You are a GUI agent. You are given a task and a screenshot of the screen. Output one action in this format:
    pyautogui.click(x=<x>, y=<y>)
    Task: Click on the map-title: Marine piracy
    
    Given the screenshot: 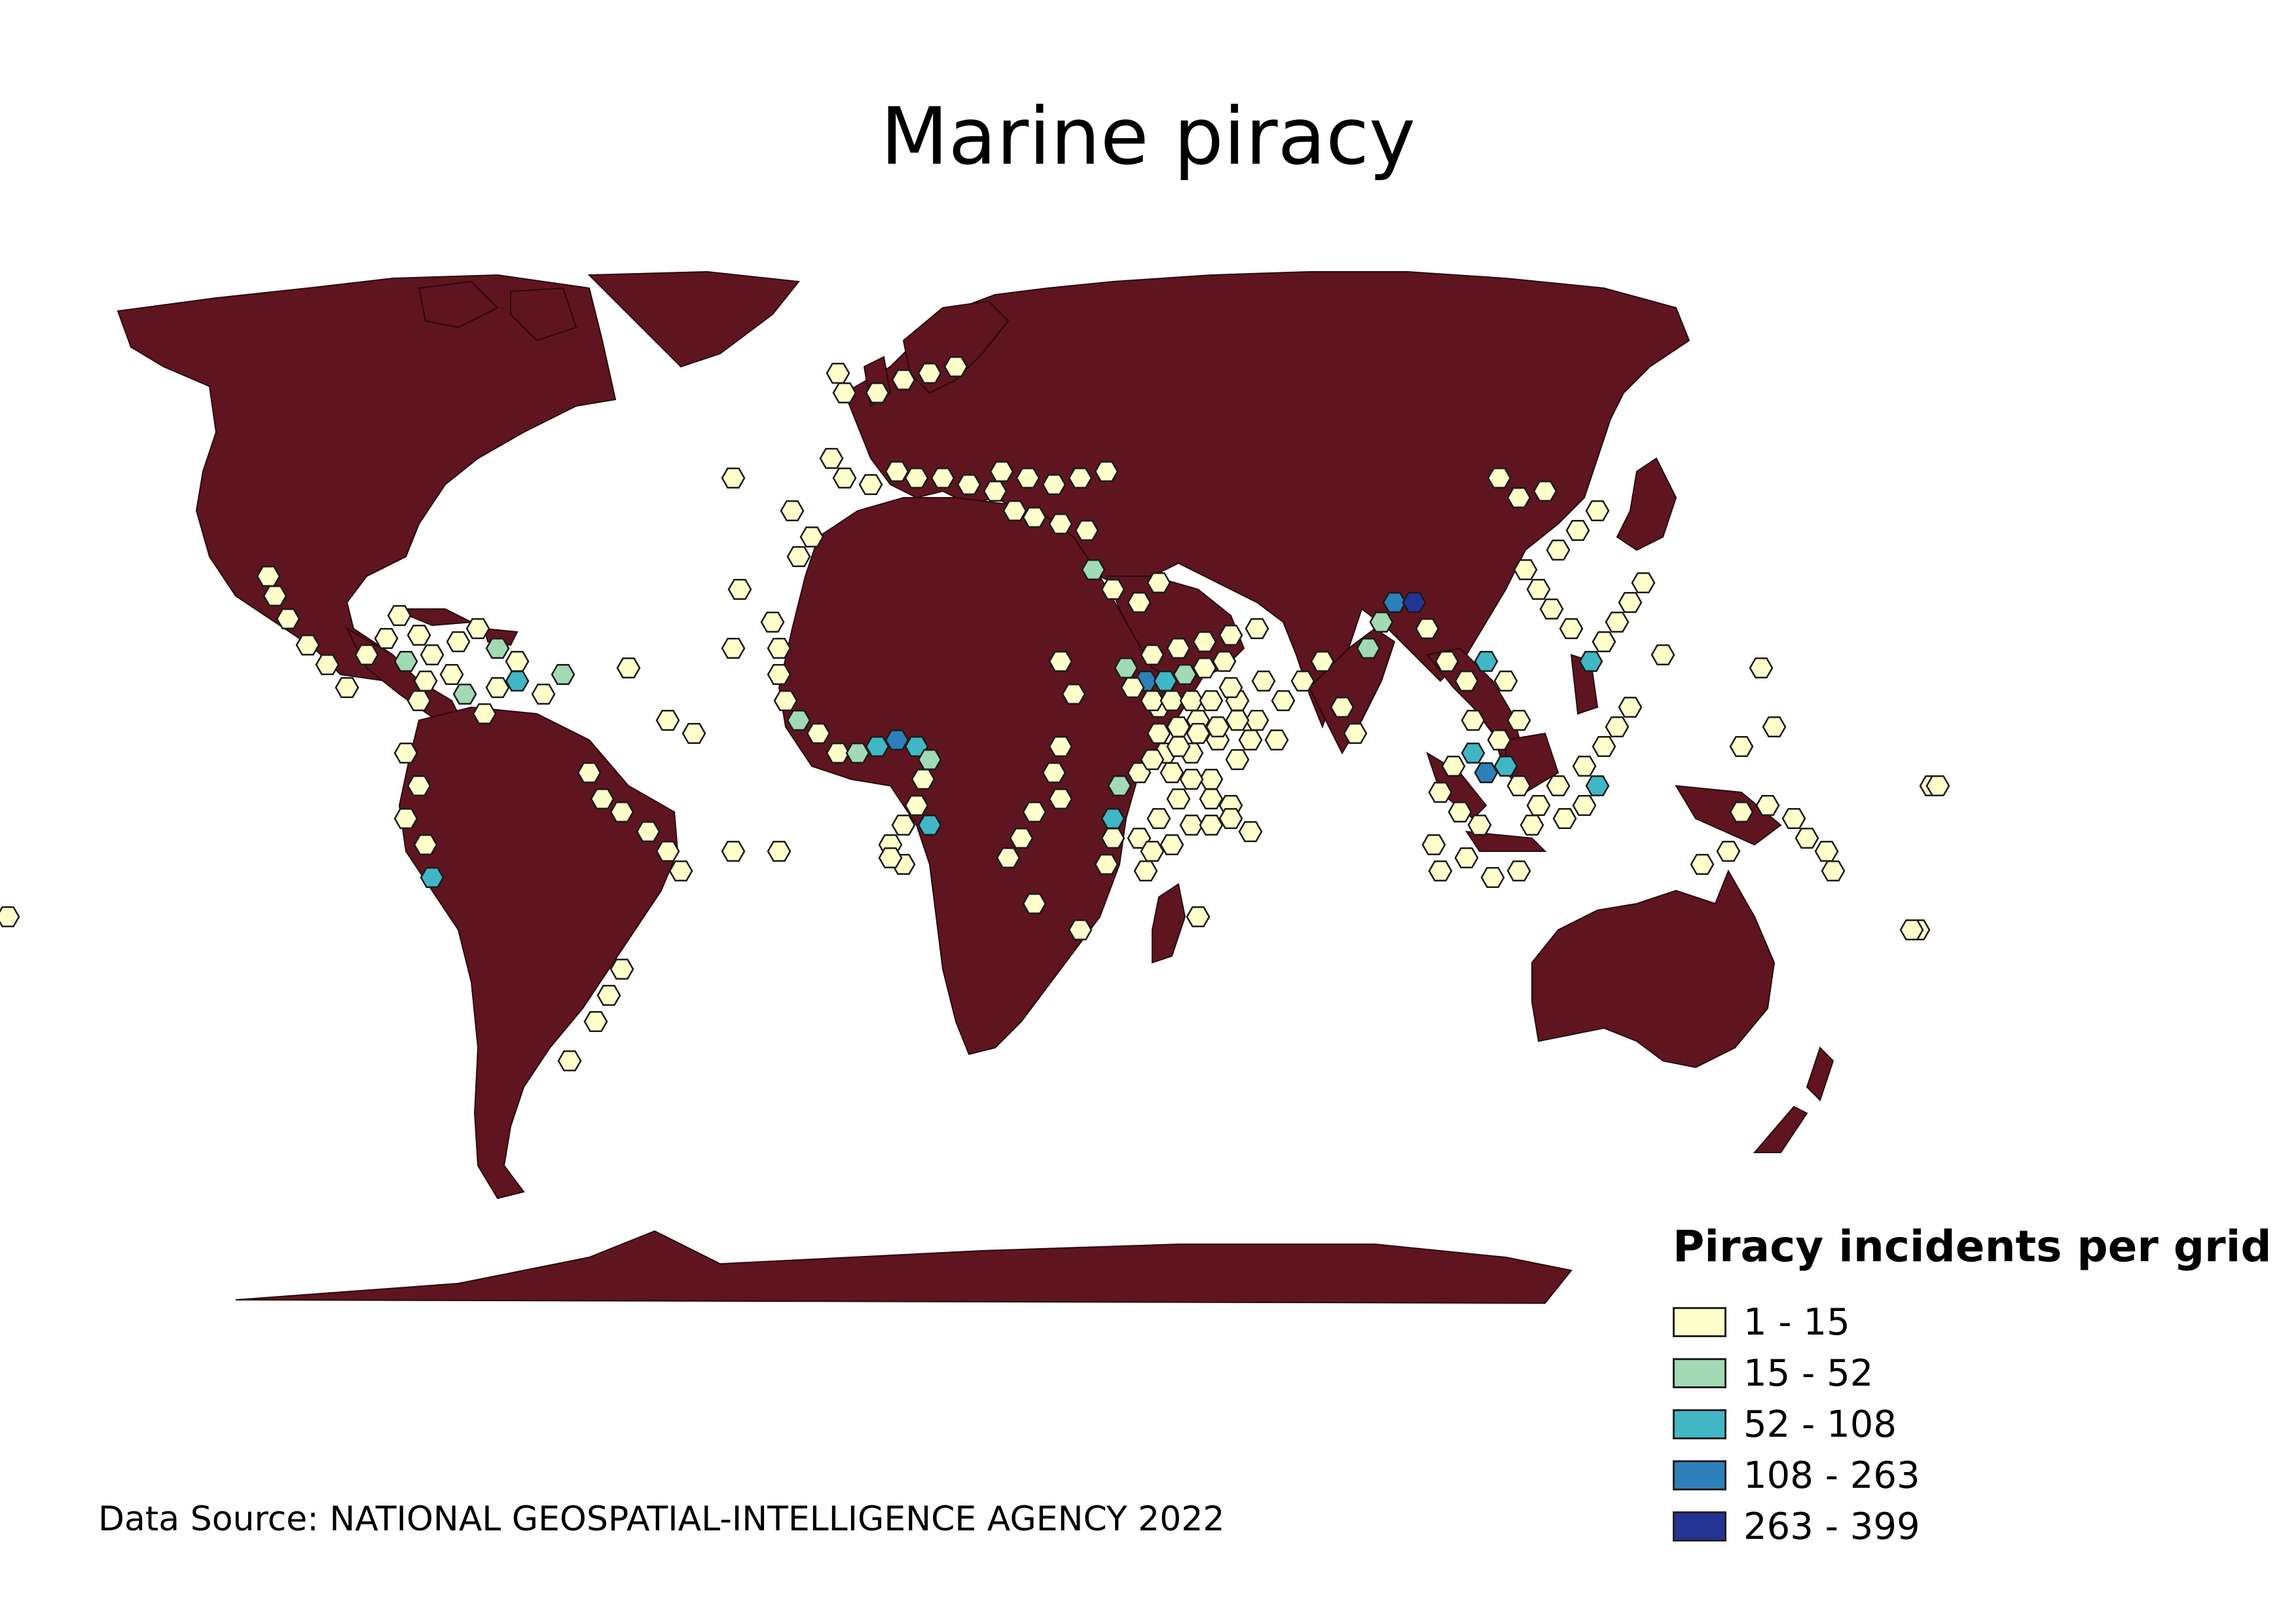 What is the action you would take?
    pyautogui.click(x=1148, y=137)
    